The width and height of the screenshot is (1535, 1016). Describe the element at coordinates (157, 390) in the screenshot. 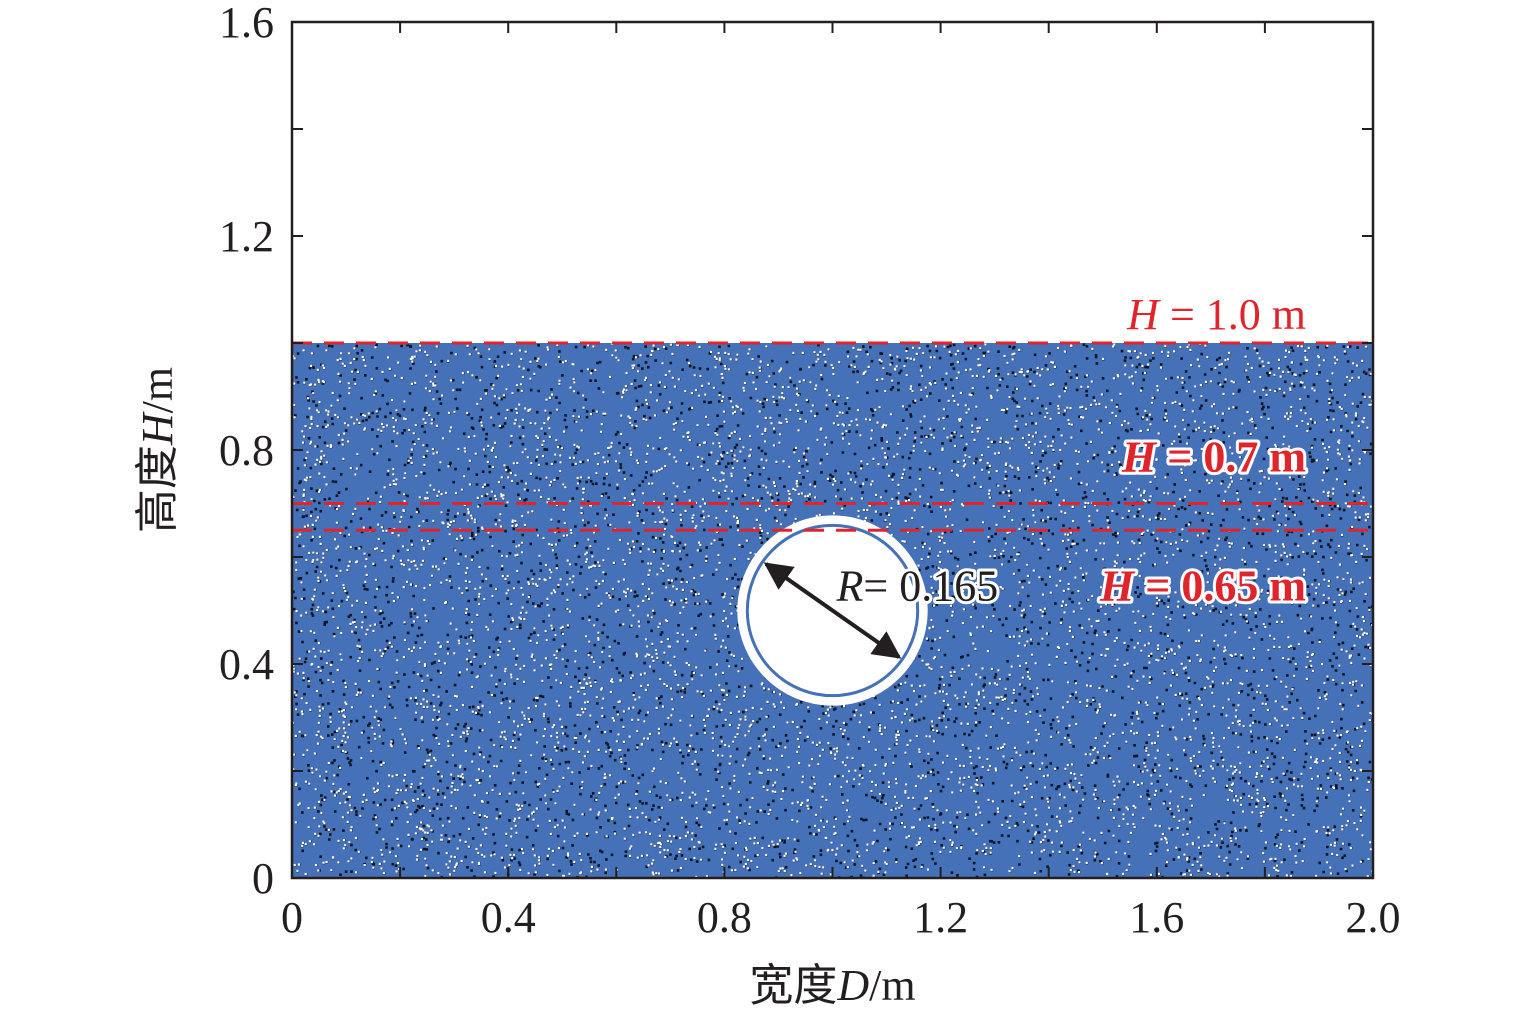

I see `y-axis-title-unit: /m` at that location.